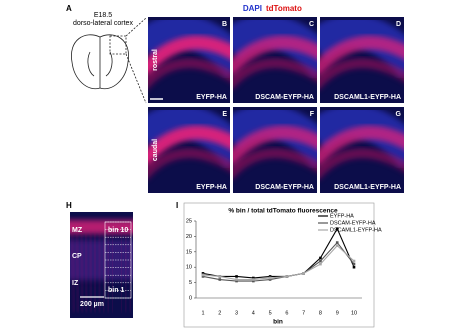 Image resolution: width=474 pixels, height=331 pixels. I want to click on y-tick-label: 5, so click(190, 283).